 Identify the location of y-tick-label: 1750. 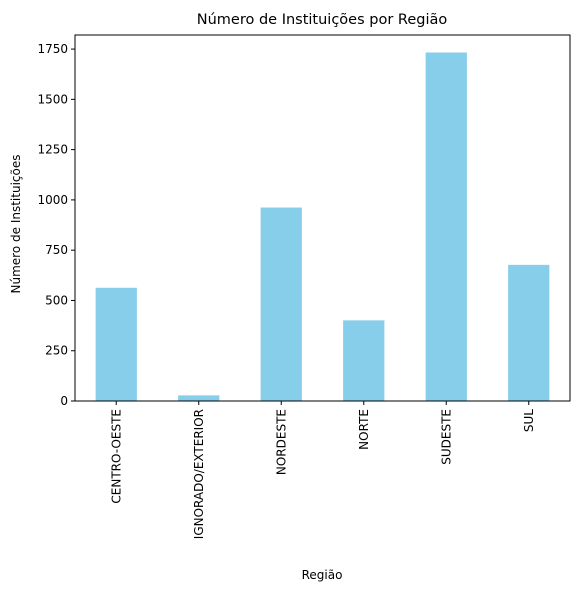
(52, 49).